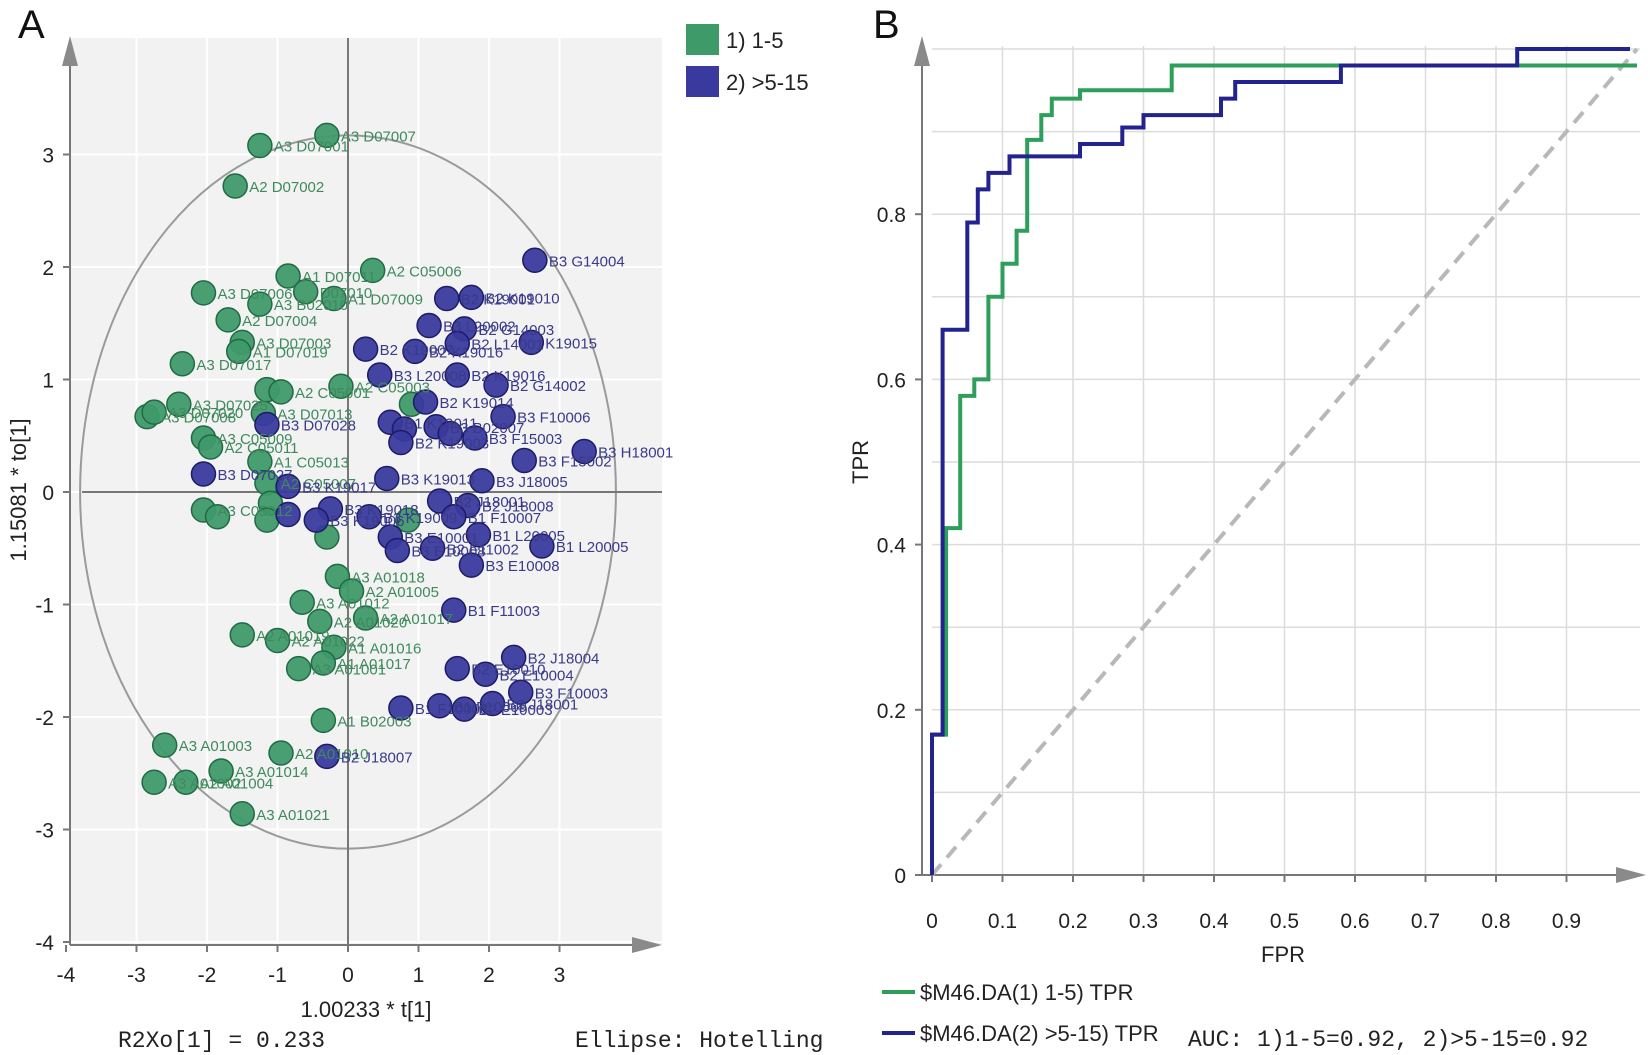  I want to click on scatter-point-label-s1-30: B3 K19009, so click(420, 518).